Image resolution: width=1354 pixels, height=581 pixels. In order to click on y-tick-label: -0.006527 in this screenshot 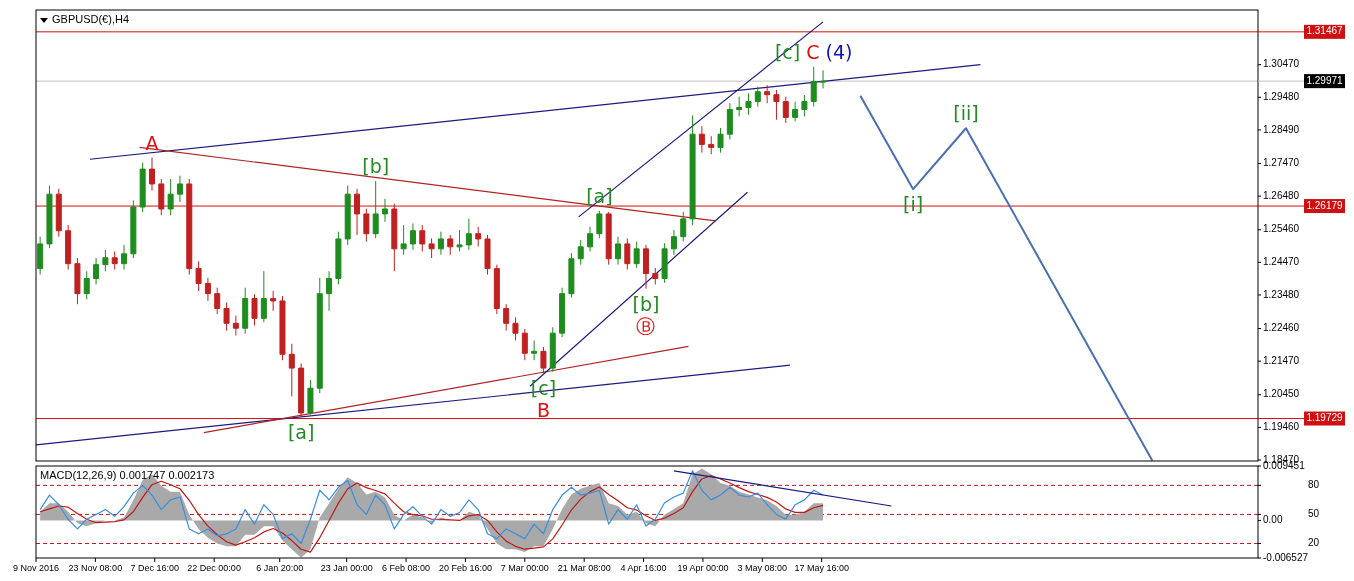, I will do `click(1286, 557)`.